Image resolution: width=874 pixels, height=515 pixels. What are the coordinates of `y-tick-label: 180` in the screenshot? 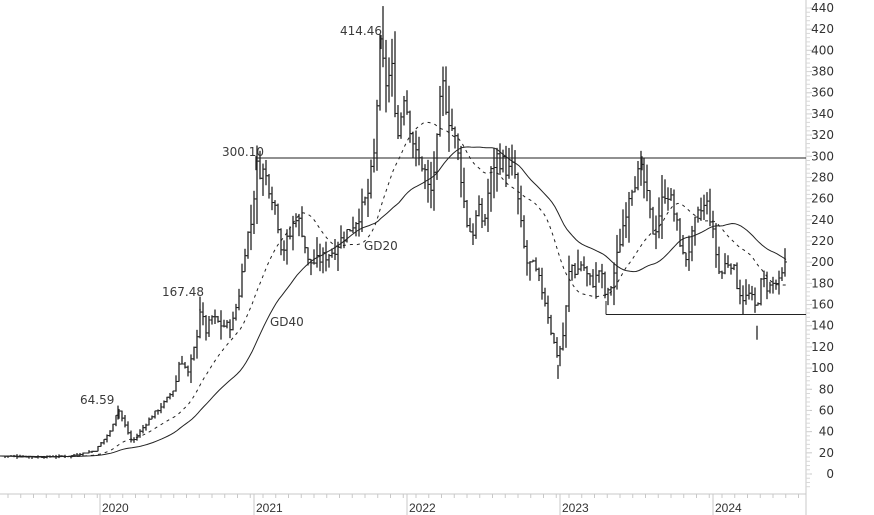 It's located at (822, 283).